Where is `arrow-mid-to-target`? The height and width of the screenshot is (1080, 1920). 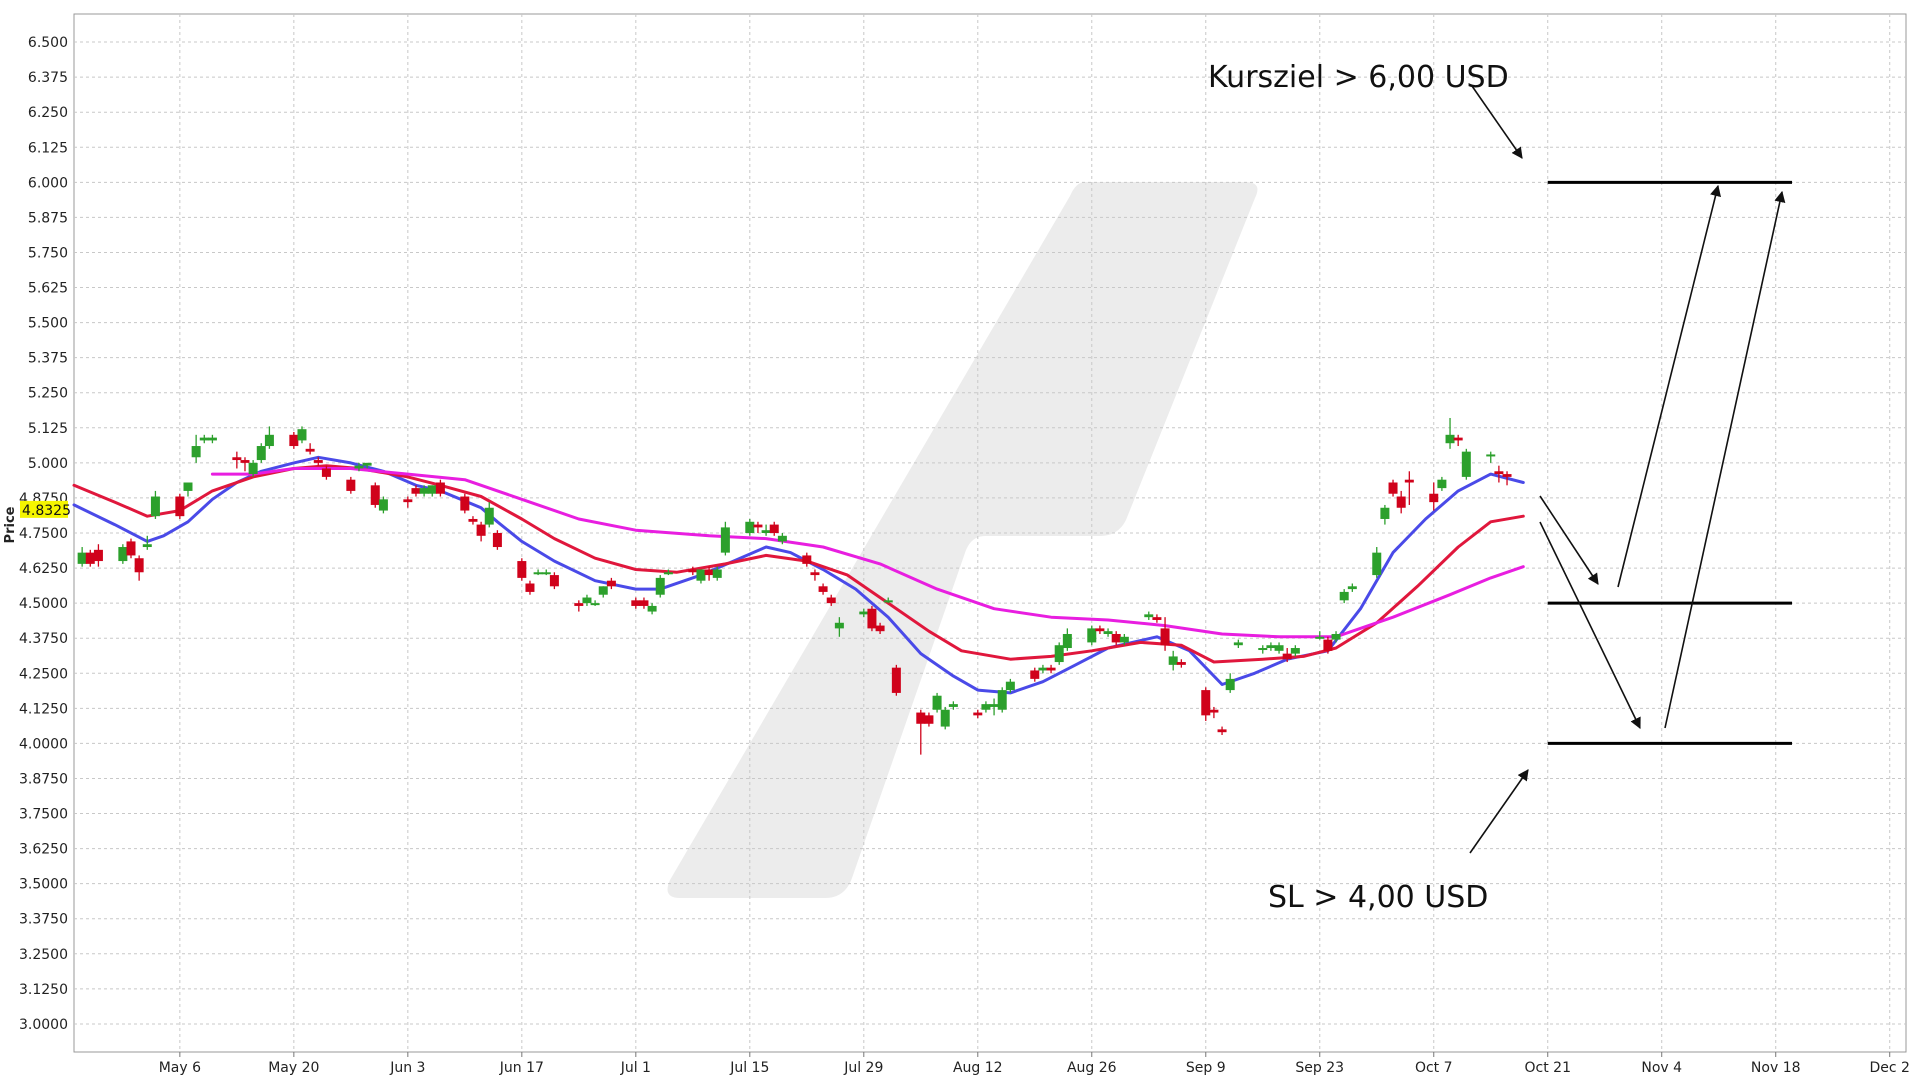 arrow-mid-to-target is located at coordinates (1669, 386).